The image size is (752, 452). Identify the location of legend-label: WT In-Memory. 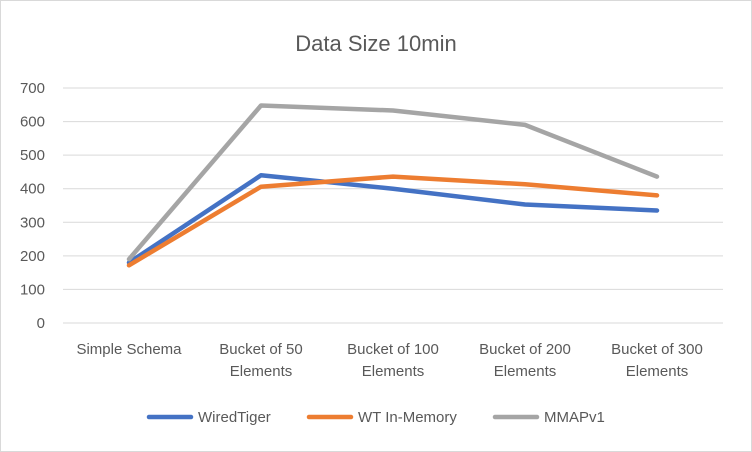
(407, 417).